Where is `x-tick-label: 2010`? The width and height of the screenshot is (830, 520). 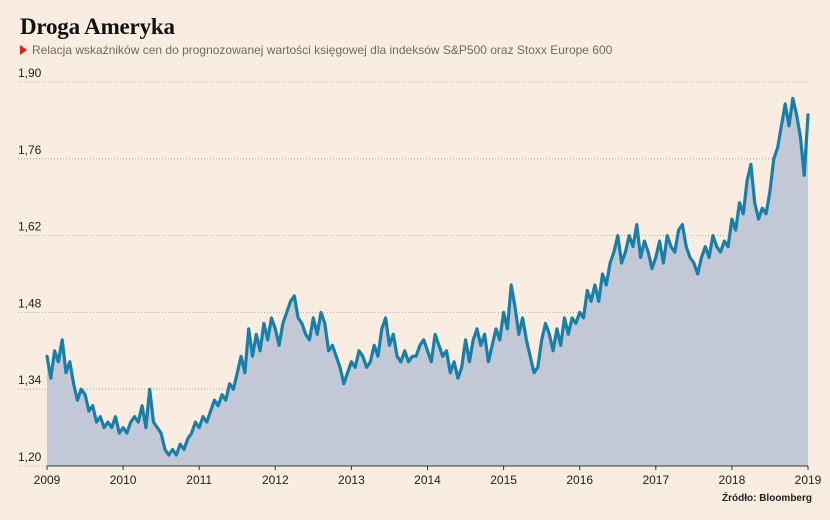 x-tick-label: 2010 is located at coordinates (123, 480).